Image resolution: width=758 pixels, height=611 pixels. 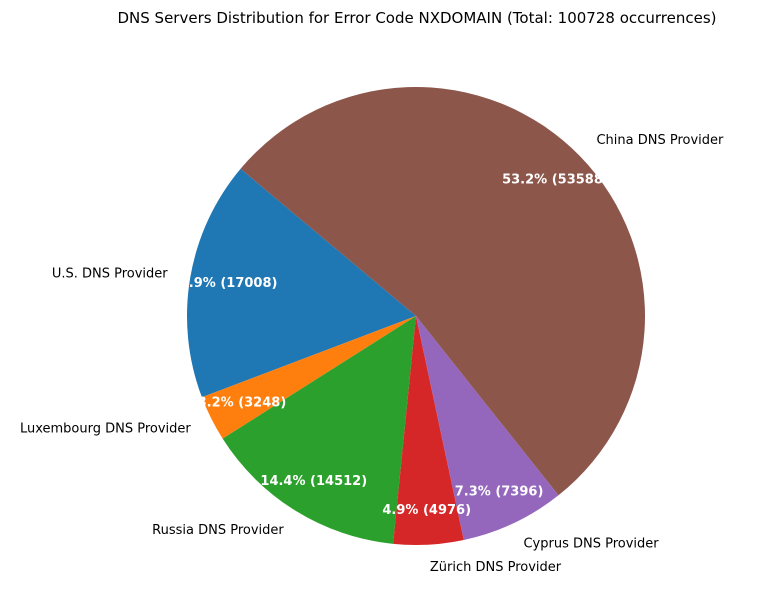 What do you see at coordinates (218, 530) in the screenshot?
I see `slice-label-2: Russia DNS Provider` at bounding box center [218, 530].